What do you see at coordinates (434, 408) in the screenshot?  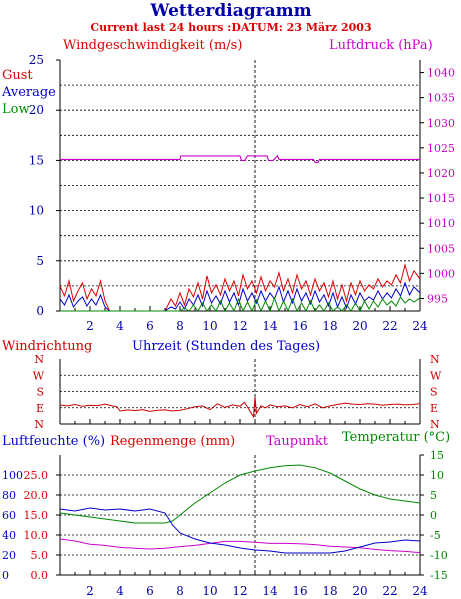 I see `direction-right-tick-label: E` at bounding box center [434, 408].